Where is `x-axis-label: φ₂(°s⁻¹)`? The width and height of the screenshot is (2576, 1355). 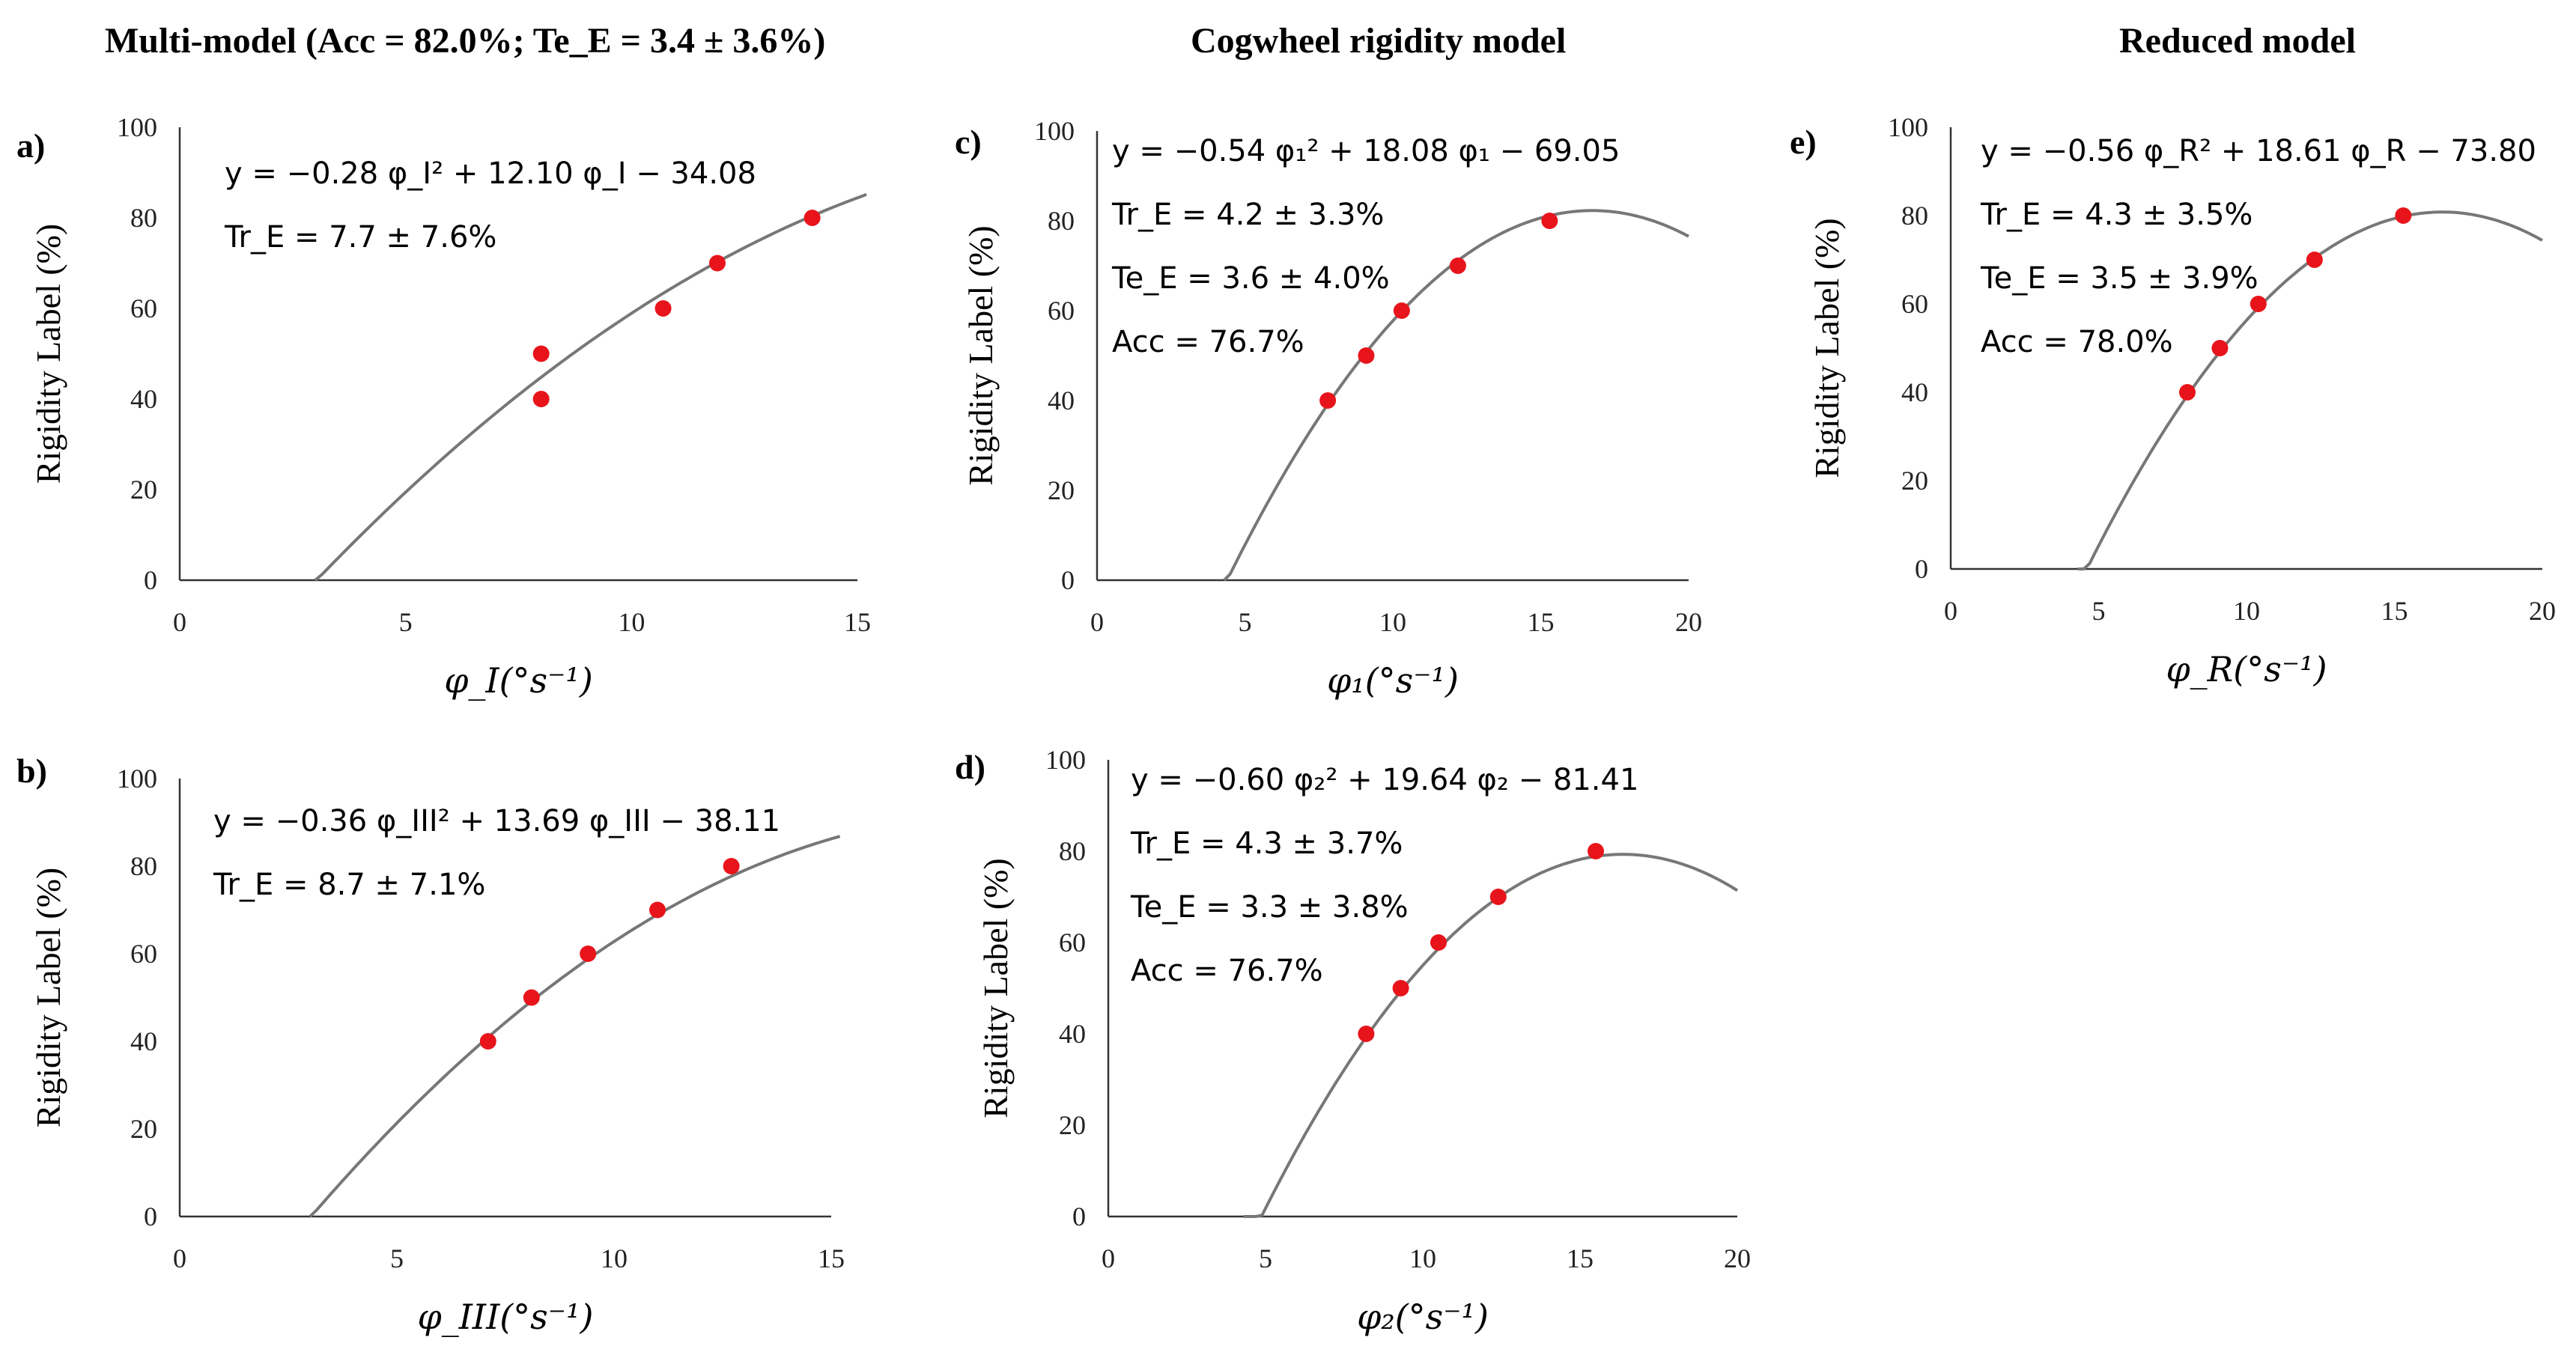
x-axis-label: φ₂(°s⁻¹) is located at coordinates (1423, 1317).